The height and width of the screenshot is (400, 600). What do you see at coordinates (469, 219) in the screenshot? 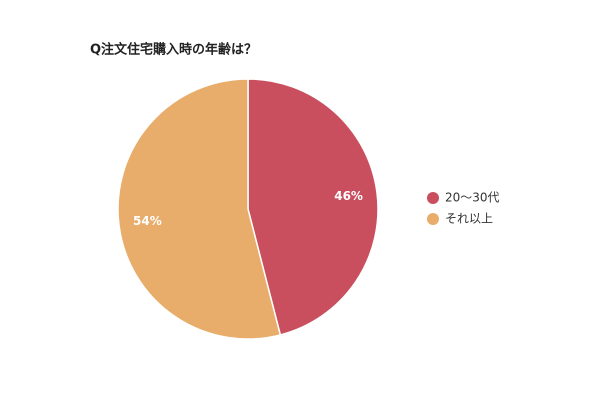
I see `legend-label: それ以上` at bounding box center [469, 219].